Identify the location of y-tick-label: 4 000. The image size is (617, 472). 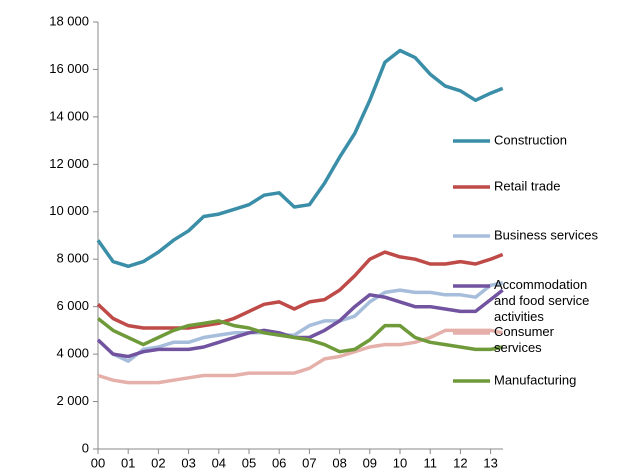
(72, 353).